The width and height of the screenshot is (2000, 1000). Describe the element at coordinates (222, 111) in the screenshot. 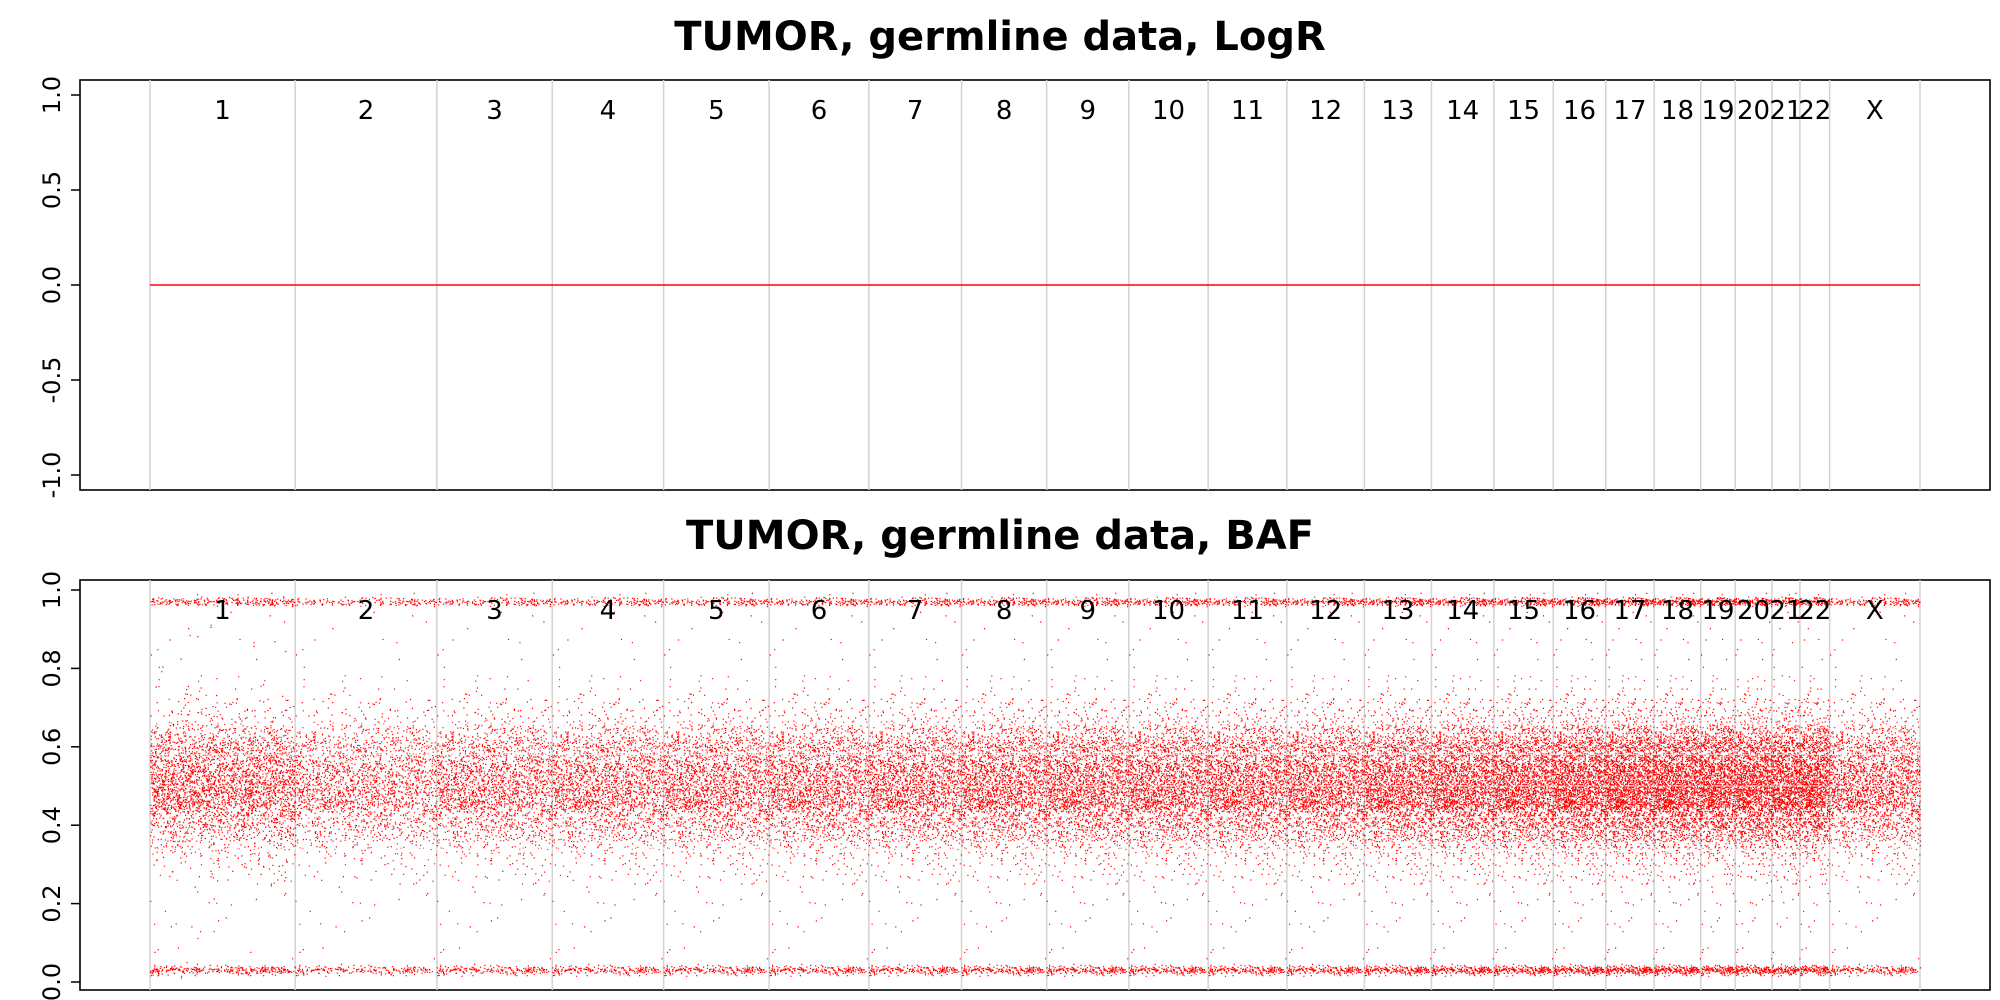

I see `logr-chromosome-label: 1` at that location.